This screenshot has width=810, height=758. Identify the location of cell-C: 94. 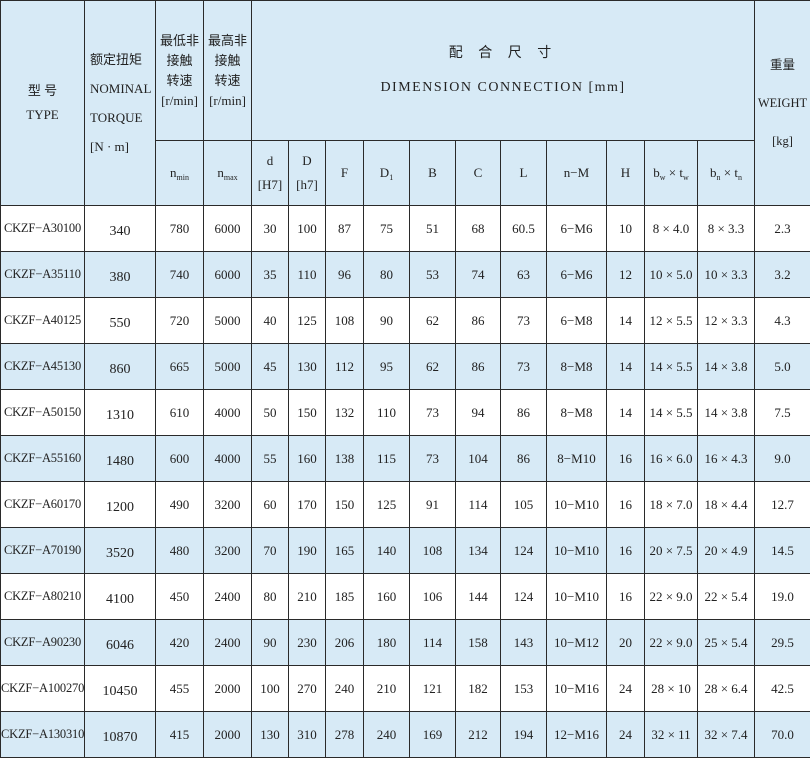
(478, 413).